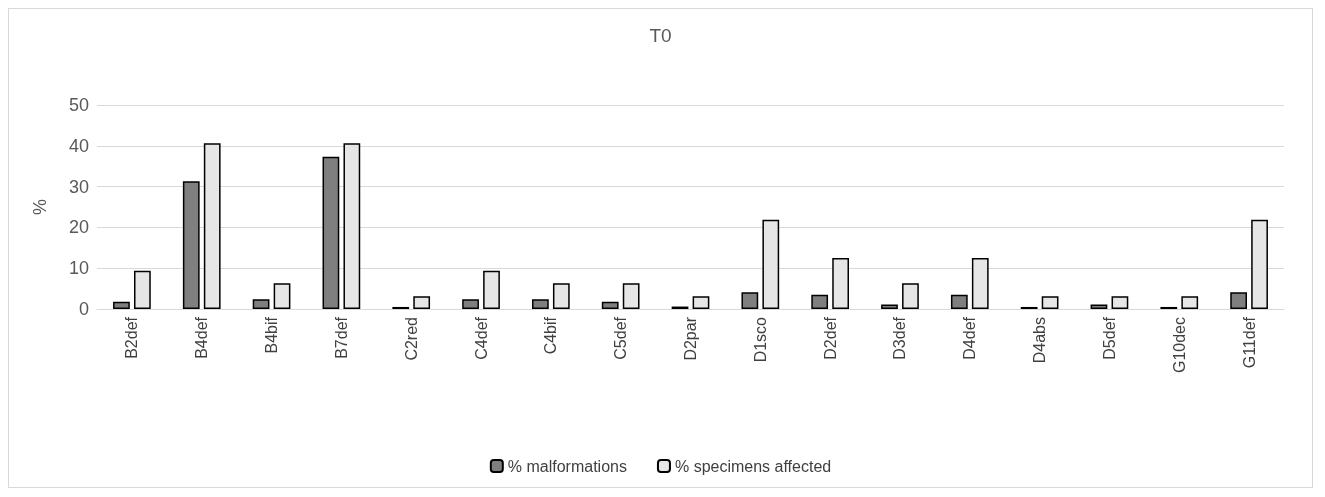  Describe the element at coordinates (481, 338) in the screenshot. I see `x-tick-label: C4def` at that location.